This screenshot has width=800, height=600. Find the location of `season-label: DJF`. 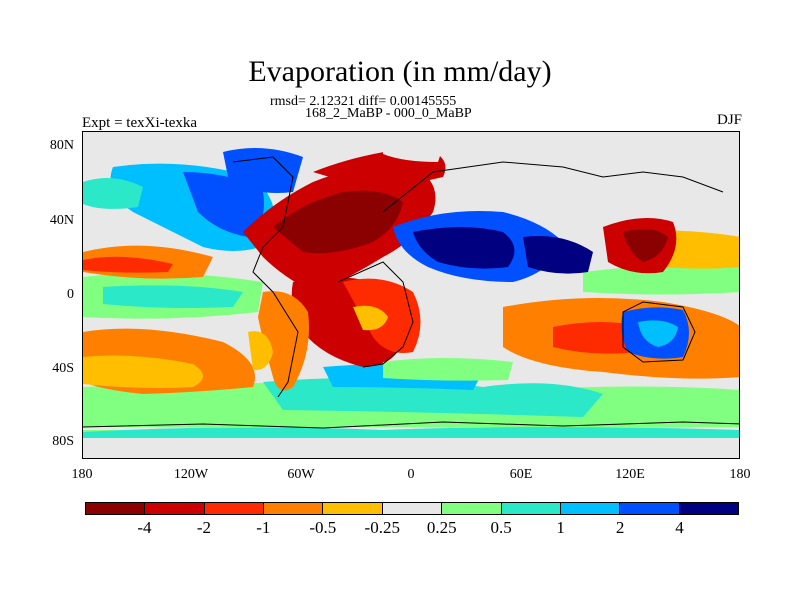

season-label: DJF is located at coordinates (729, 120).